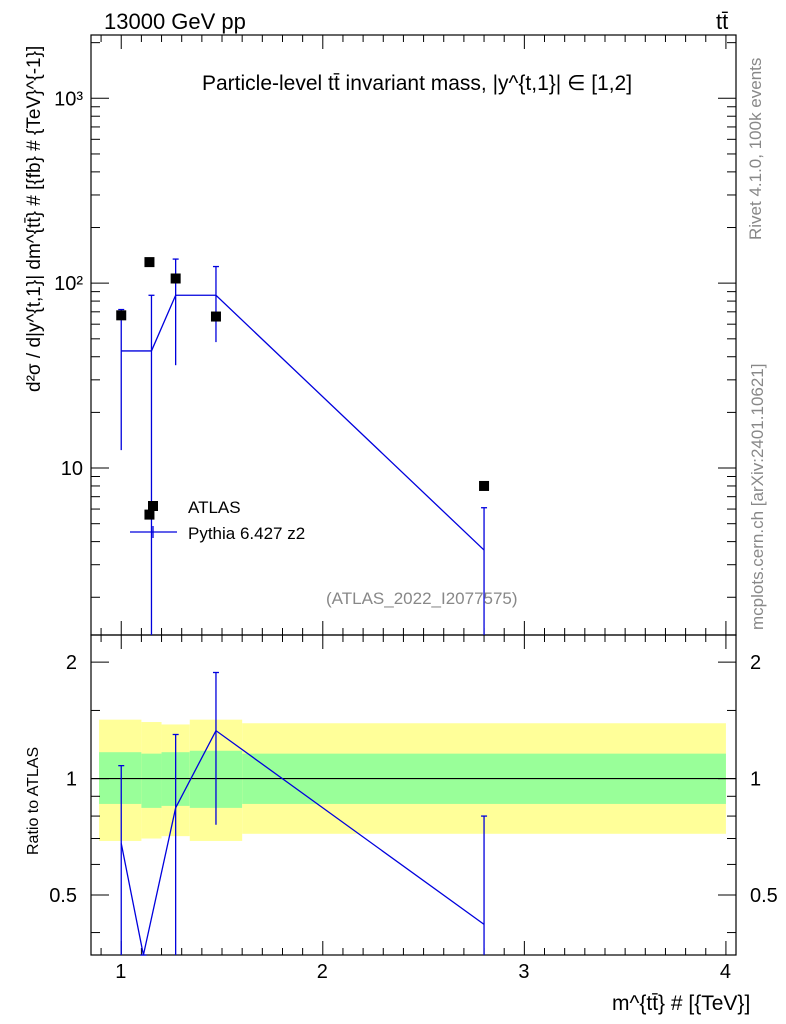 The height and width of the screenshot is (1024, 786). Describe the element at coordinates (175, 21) in the screenshot. I see `energy-label: 13000 GeV pp` at that location.